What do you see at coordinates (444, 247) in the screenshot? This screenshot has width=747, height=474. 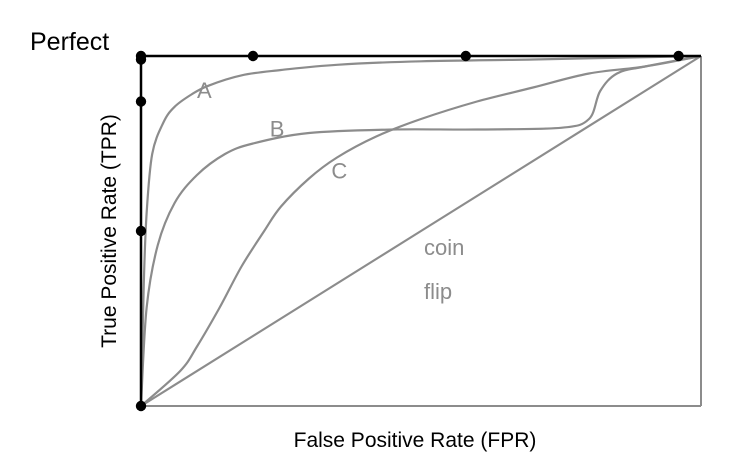 I see `coin-flip-label-line1: coin` at bounding box center [444, 247].